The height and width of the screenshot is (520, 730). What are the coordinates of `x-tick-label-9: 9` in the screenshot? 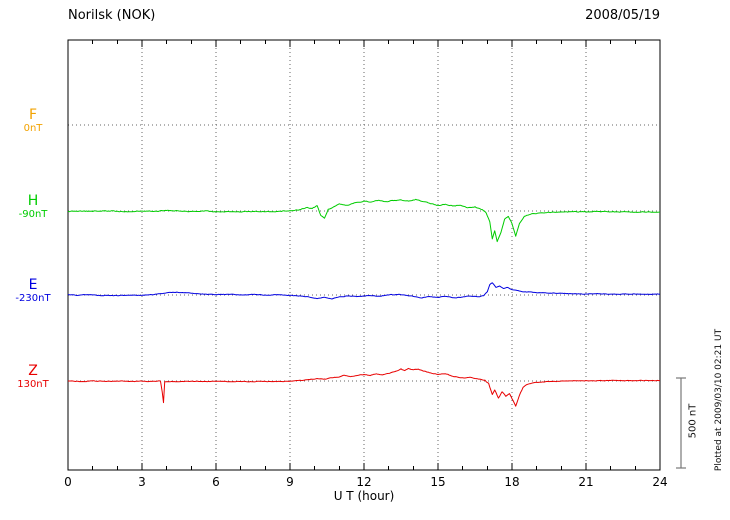 It's located at (290, 482).